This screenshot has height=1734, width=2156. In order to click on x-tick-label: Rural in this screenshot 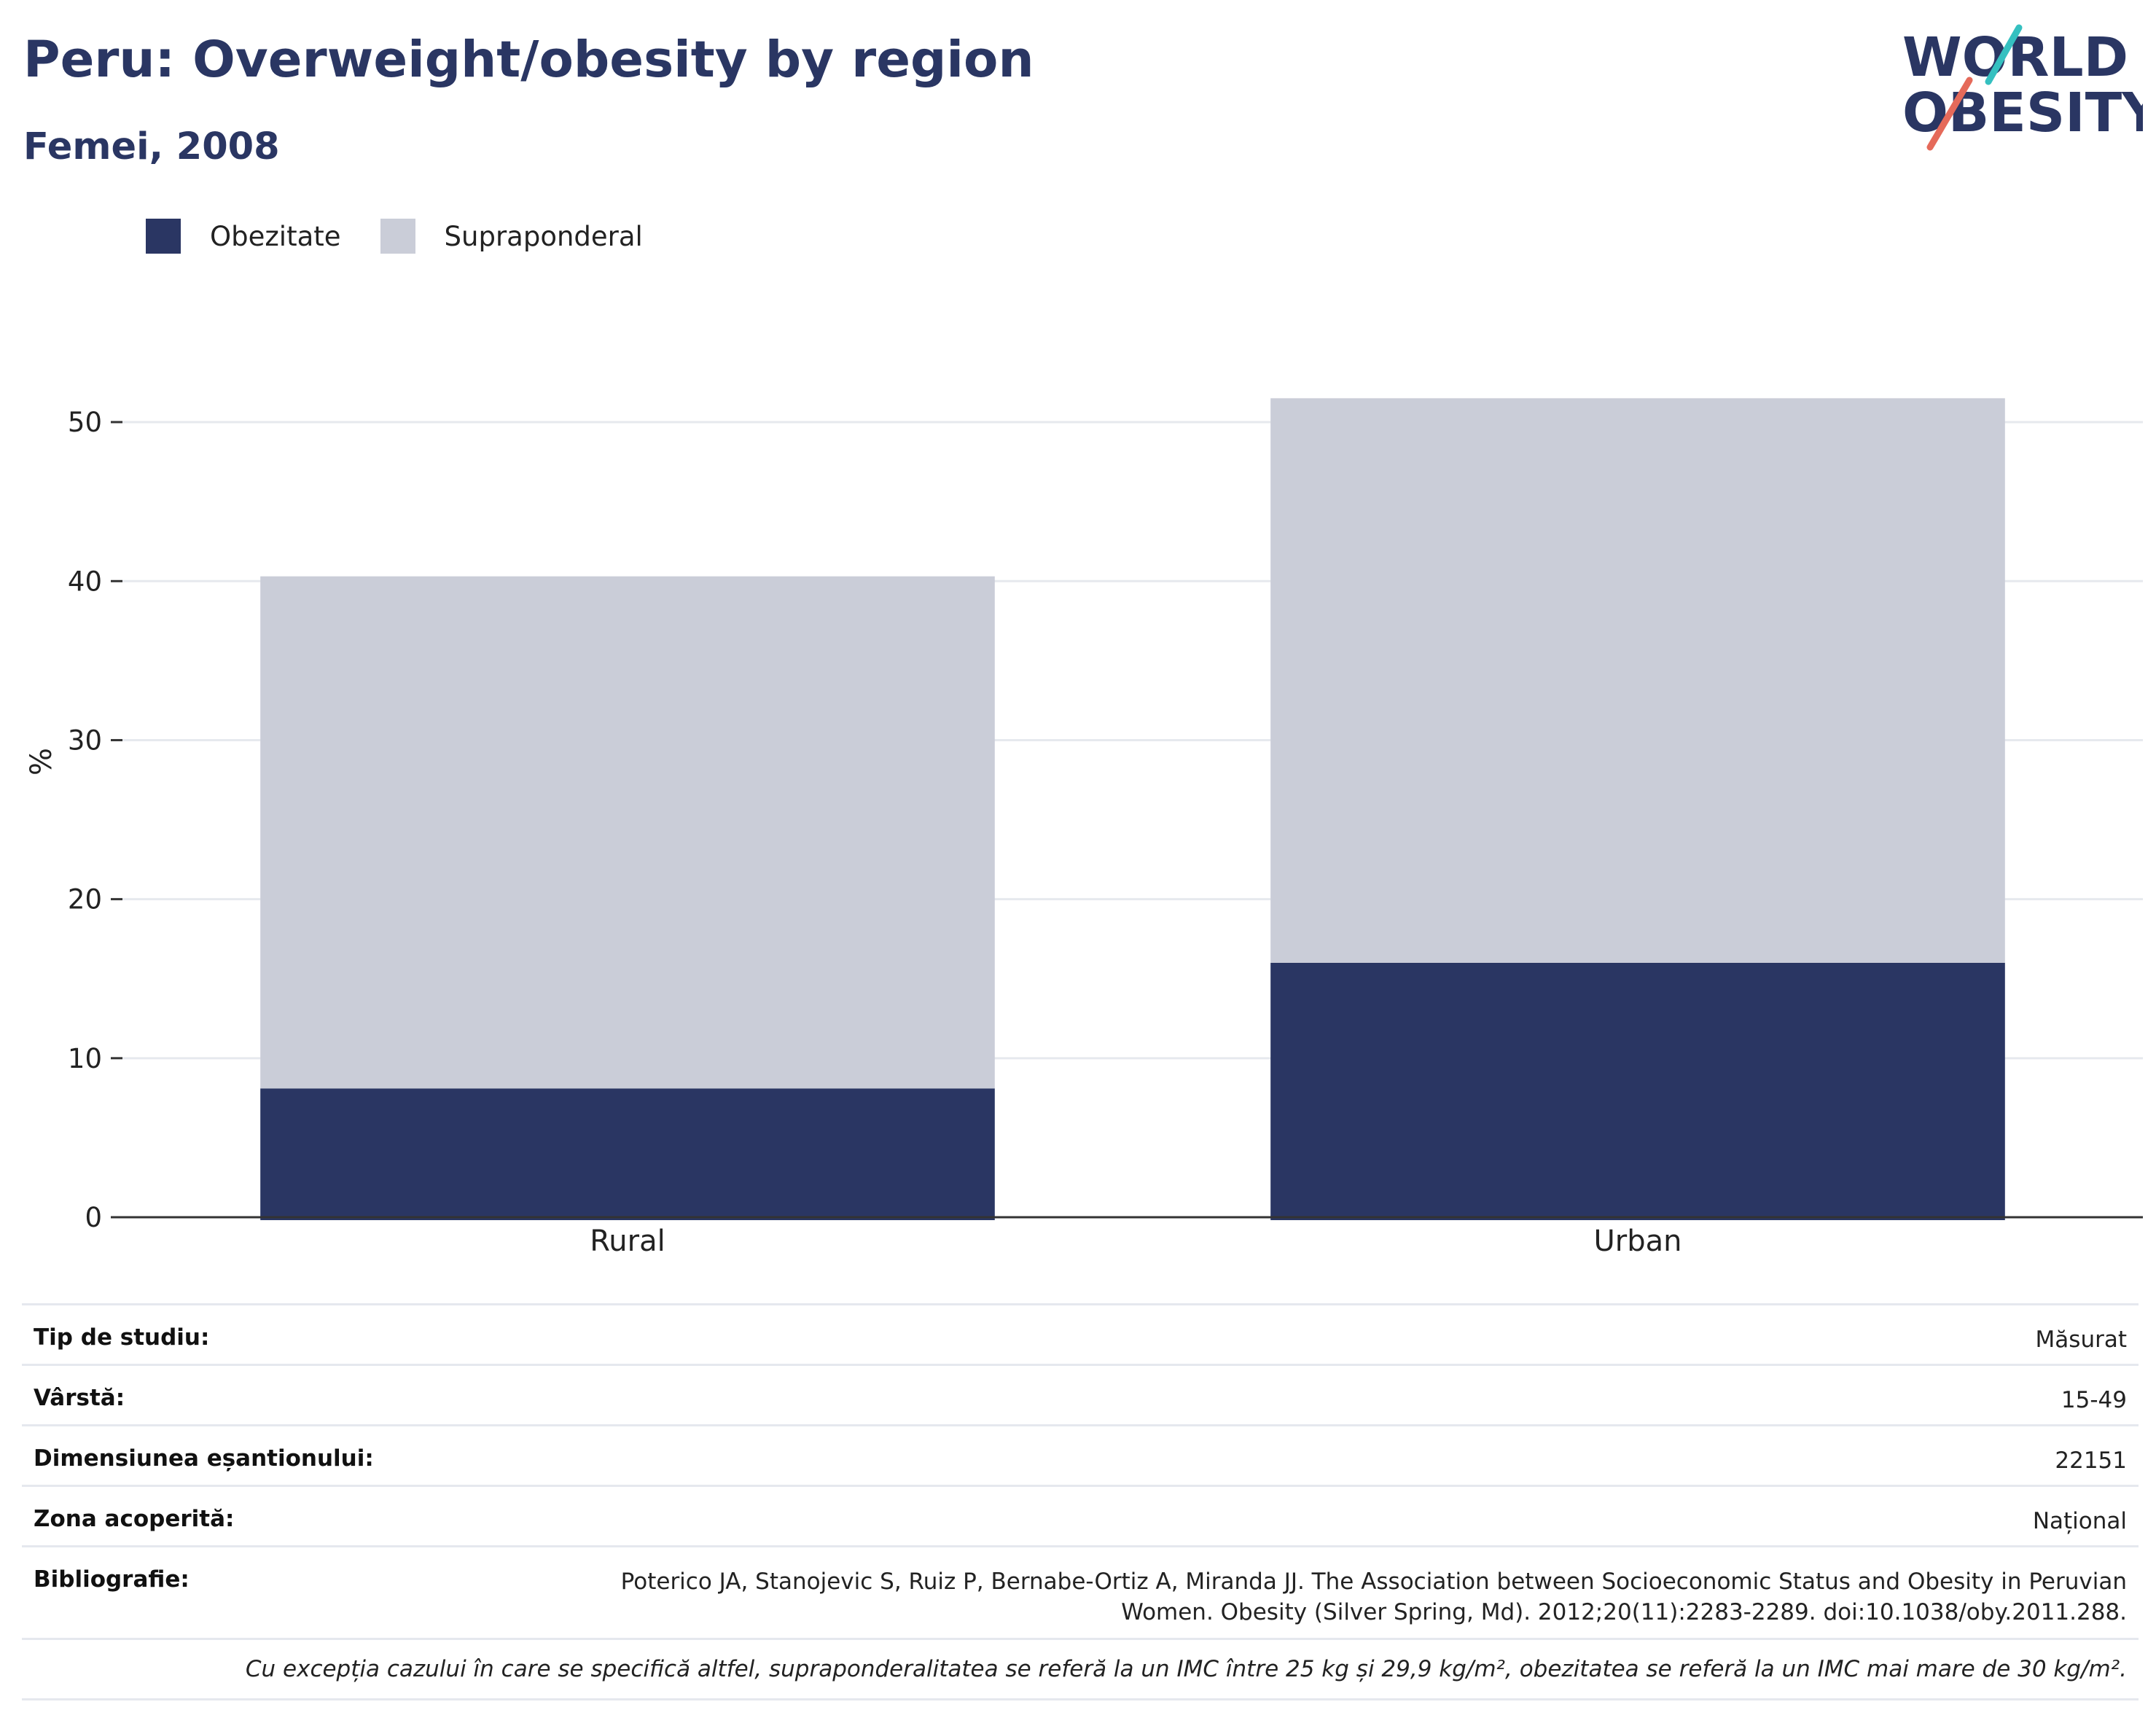, I will do `click(628, 1241)`.